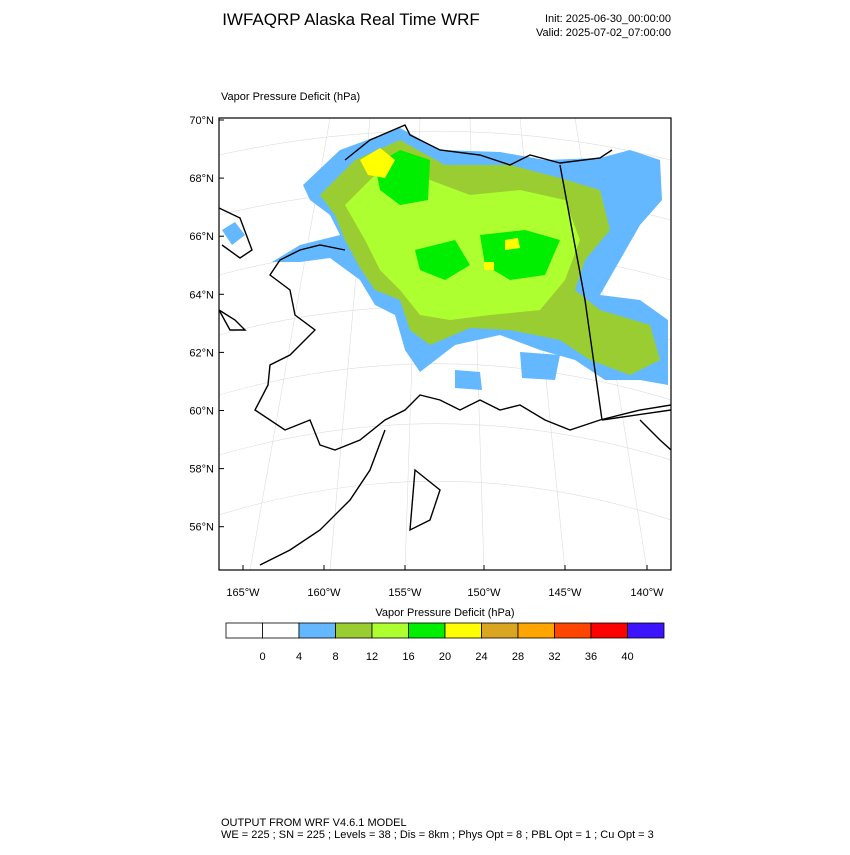 Image resolution: width=850 pixels, height=855 pixels. I want to click on lon-label: 155°W, so click(405, 593).